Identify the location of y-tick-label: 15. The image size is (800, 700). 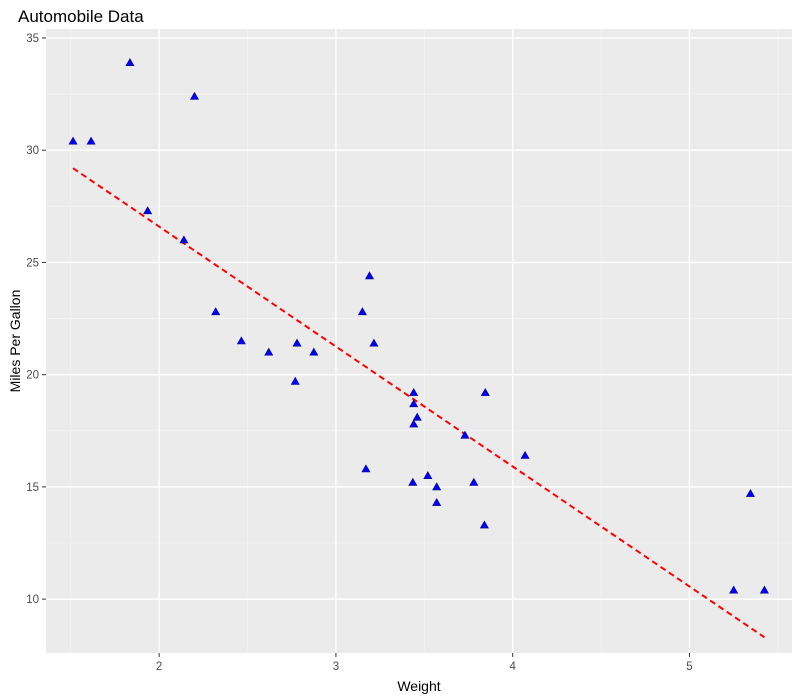
(32, 488).